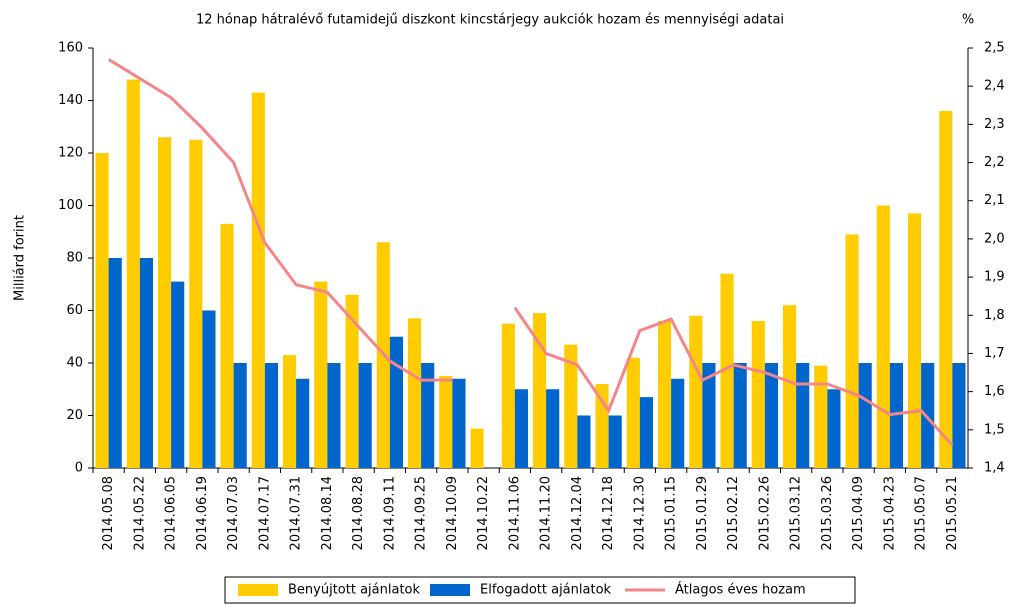  What do you see at coordinates (994, 48) in the screenshot?
I see `y2-tick-label: 2,5` at bounding box center [994, 48].